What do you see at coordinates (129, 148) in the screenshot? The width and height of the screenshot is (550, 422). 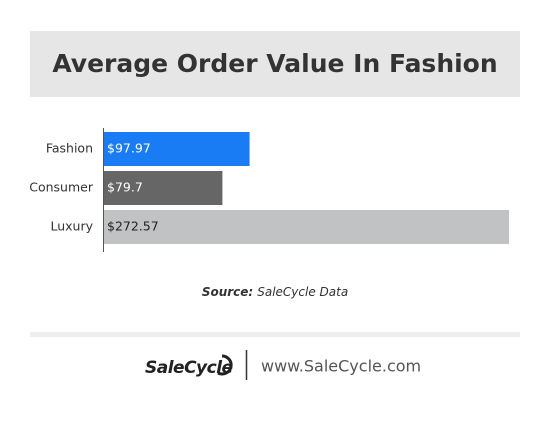 I see `value-label: $97.97` at bounding box center [129, 148].